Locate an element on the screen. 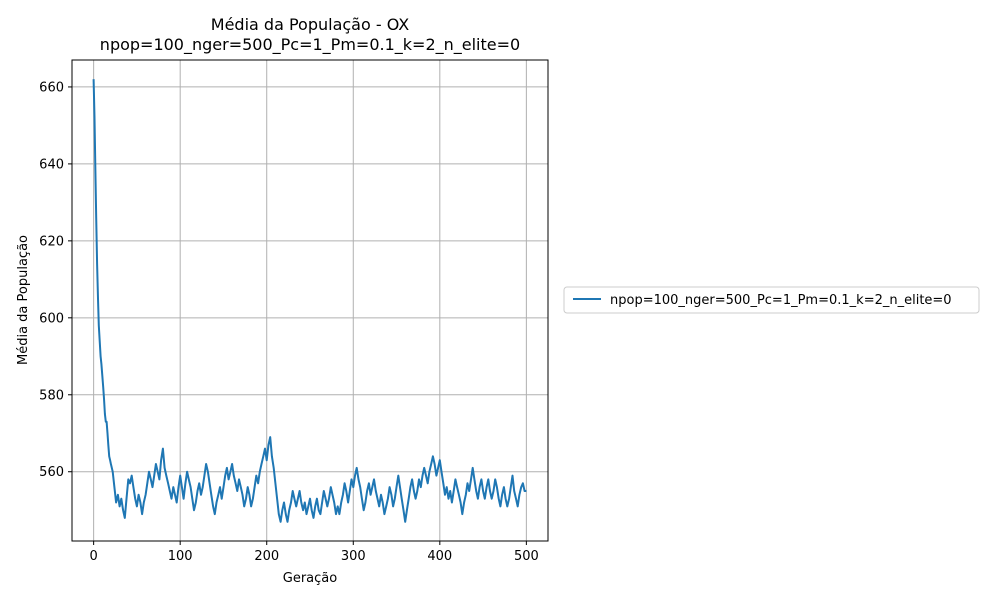 This screenshot has width=1000, height=600. y-tick-label: 560 is located at coordinates (51, 472).